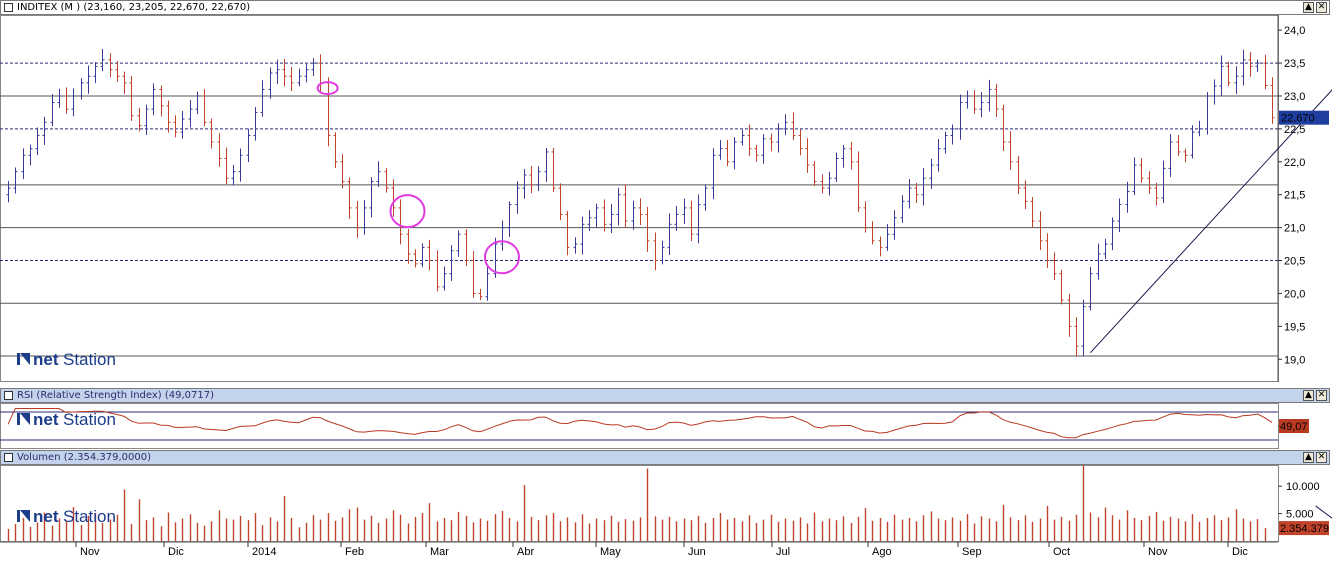  I want to click on rsi-panel-title: RSI (Relative Strength Index) (49,0717), so click(116, 395).